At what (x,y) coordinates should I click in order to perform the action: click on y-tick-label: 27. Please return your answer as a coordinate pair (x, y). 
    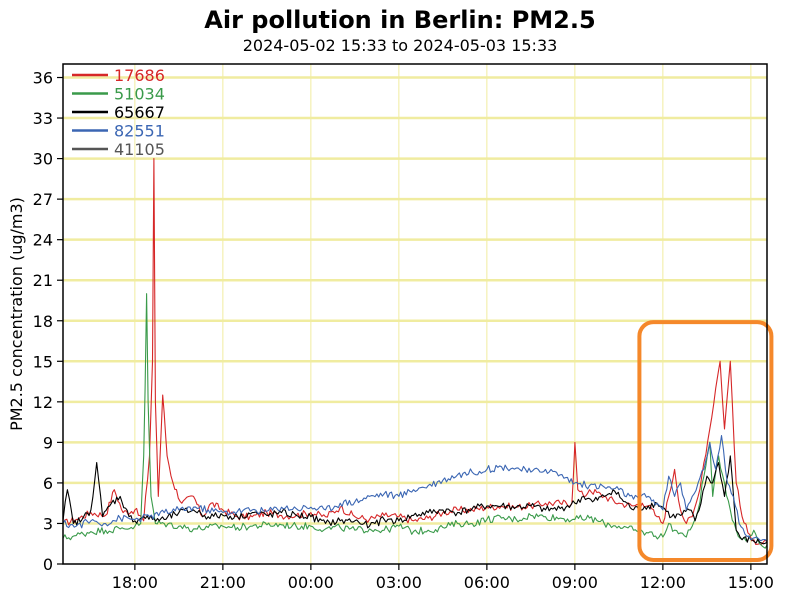
    Looking at the image, I should click on (43, 199).